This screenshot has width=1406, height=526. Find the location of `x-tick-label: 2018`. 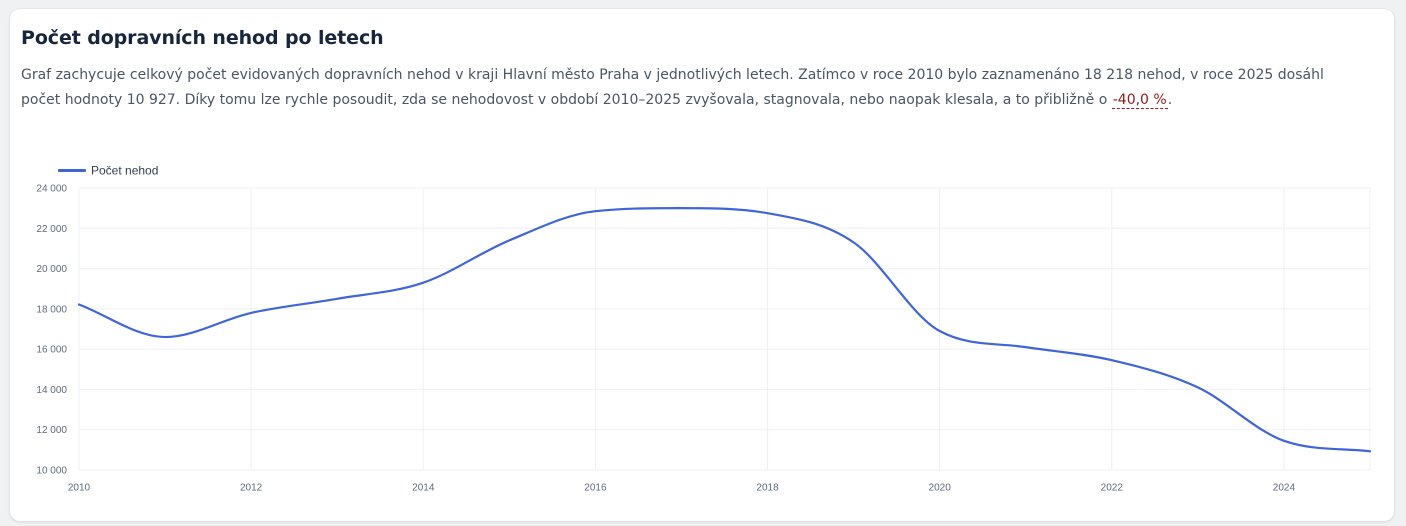

x-tick-label: 2018 is located at coordinates (767, 488).